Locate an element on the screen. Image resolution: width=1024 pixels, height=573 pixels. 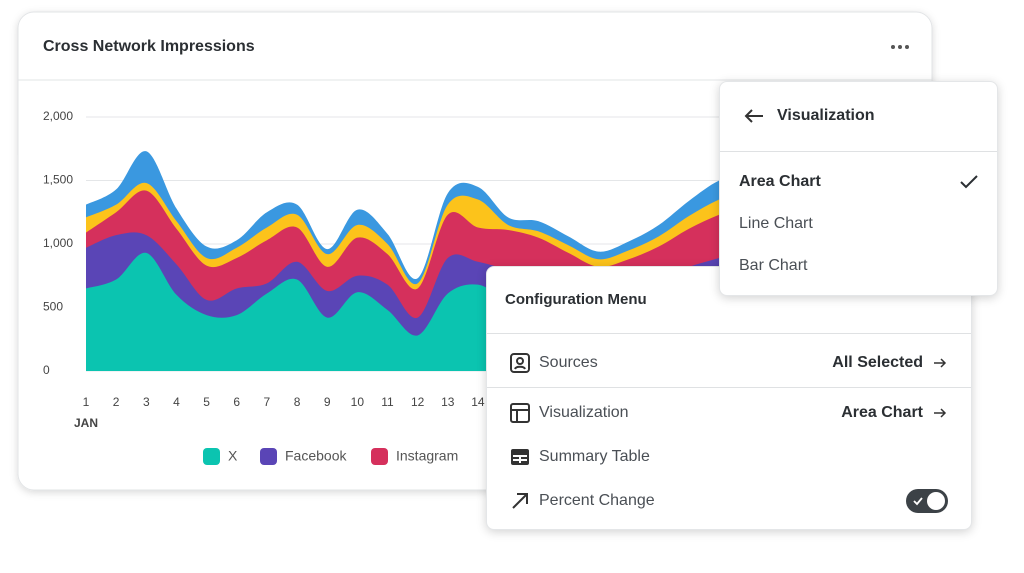
more-button is located at coordinates (900, 47).